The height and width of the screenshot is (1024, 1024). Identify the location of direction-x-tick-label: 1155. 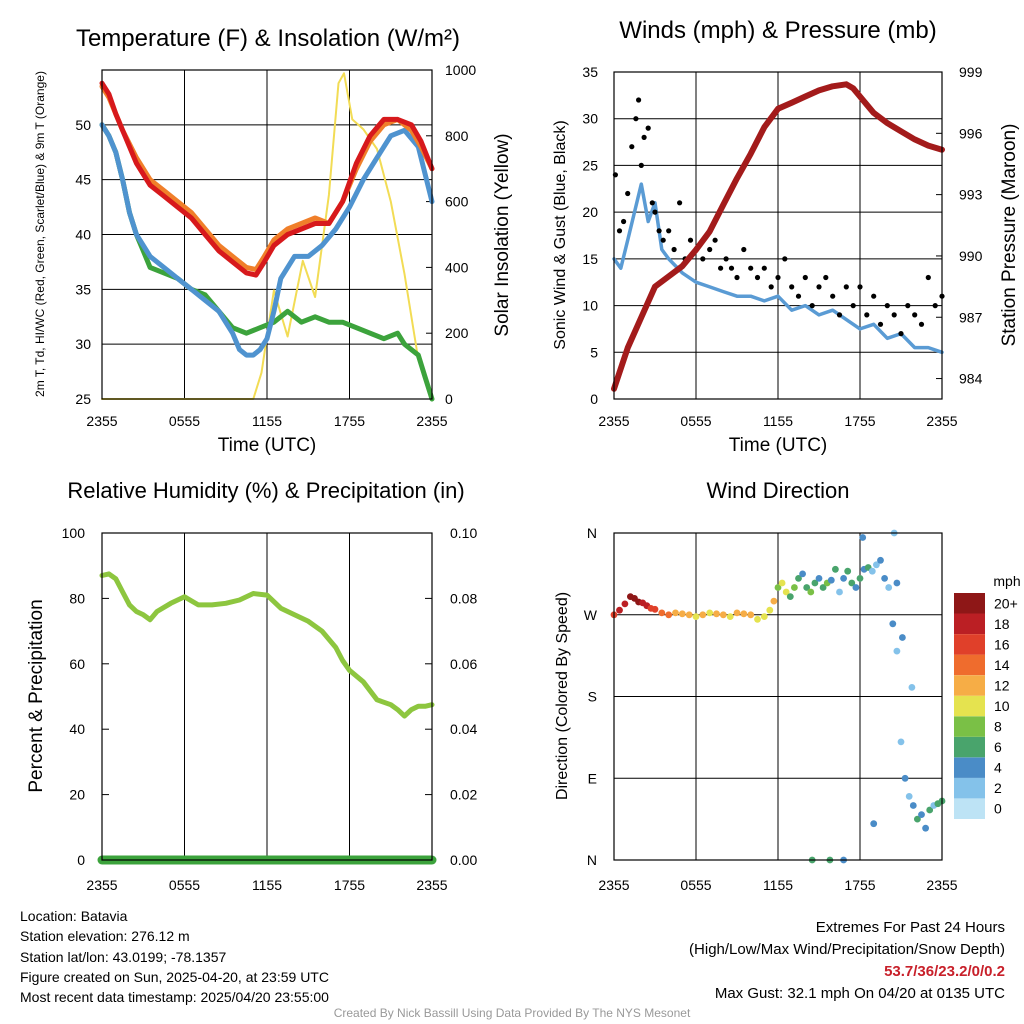
(778, 885).